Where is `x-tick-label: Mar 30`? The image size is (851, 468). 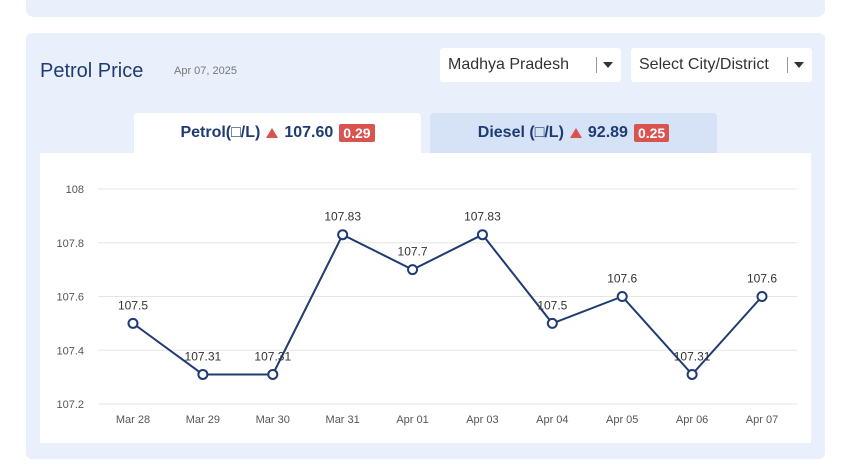 x-tick-label: Mar 30 is located at coordinates (273, 420).